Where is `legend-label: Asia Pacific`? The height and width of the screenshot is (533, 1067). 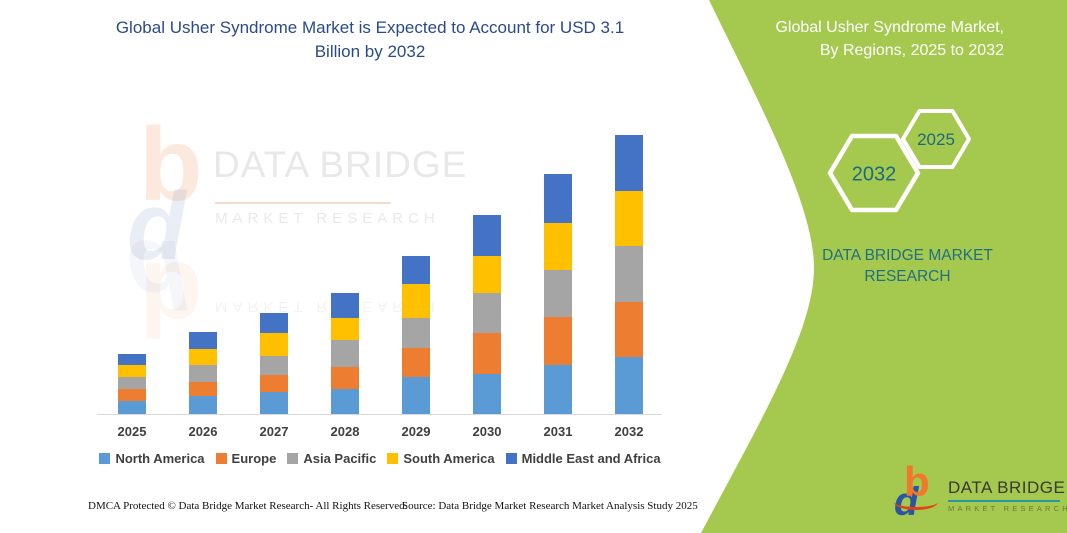
legend-label: Asia Pacific is located at coordinates (340, 458).